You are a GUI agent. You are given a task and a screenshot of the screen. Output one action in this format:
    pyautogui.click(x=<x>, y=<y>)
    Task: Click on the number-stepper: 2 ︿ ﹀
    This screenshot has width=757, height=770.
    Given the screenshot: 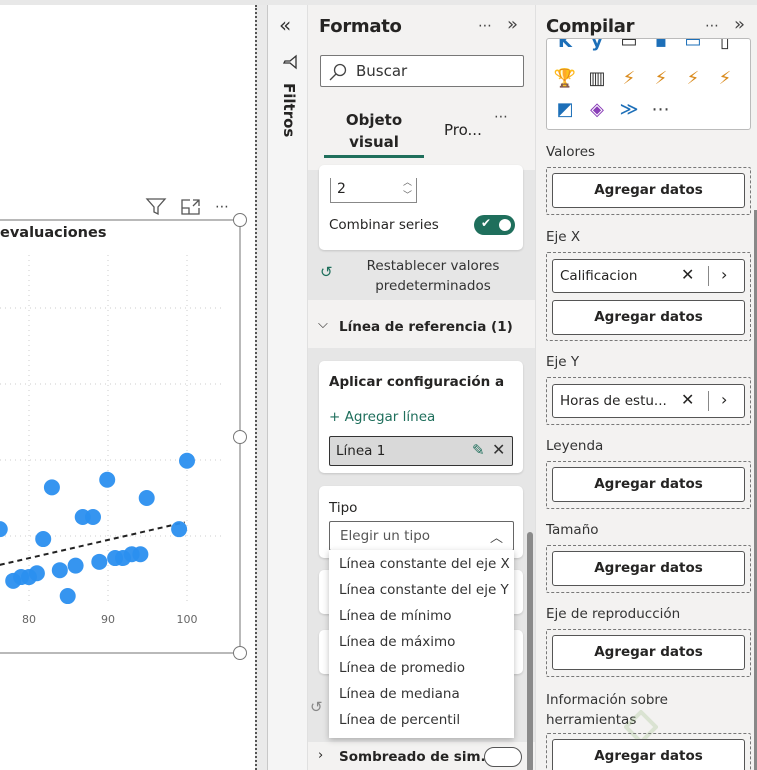 What is the action you would take?
    pyautogui.click(x=373, y=190)
    